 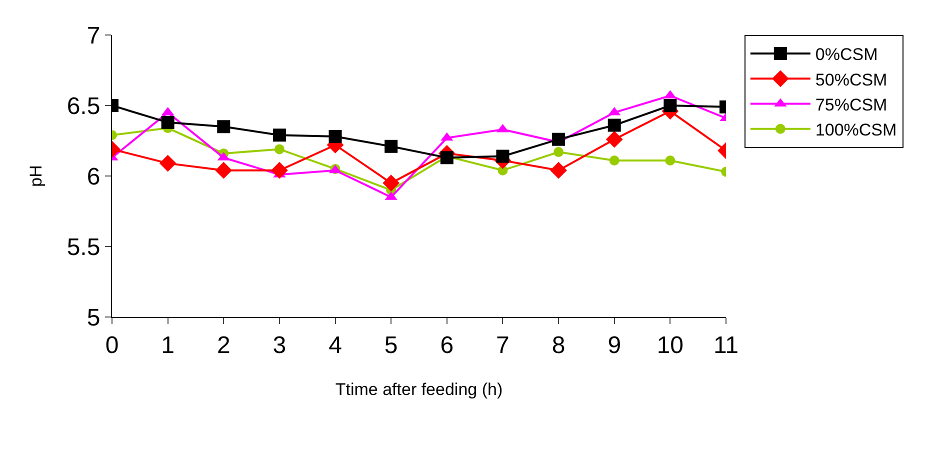 I want to click on legend-label: 100%CSM, so click(x=856, y=130).